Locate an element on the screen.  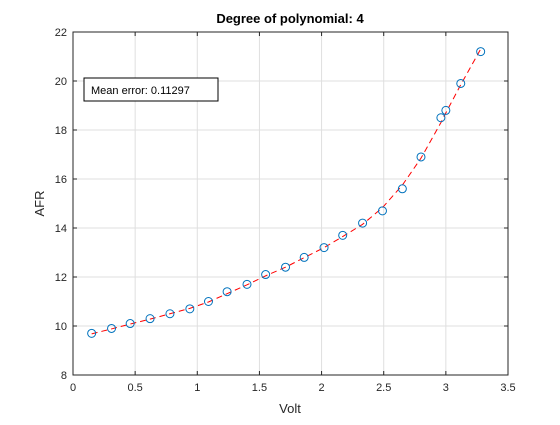
x-tick-label: 1 is located at coordinates (197, 388).